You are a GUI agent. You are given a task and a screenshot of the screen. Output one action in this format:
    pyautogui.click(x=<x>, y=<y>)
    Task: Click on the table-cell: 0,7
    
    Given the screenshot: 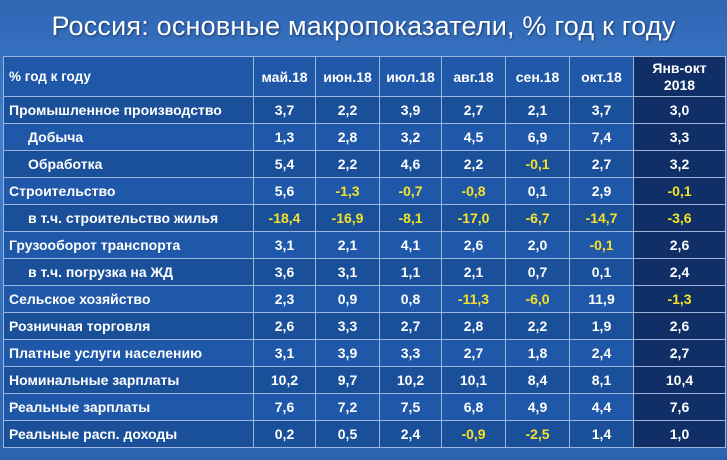 What is the action you would take?
    pyautogui.click(x=537, y=272)
    